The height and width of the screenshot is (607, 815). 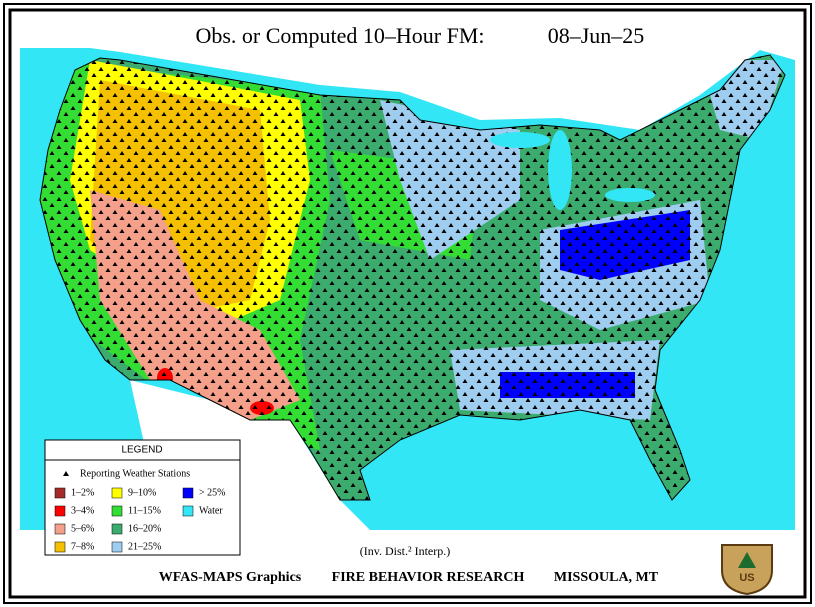 What do you see at coordinates (339, 35) in the screenshot?
I see `title: Obs. or Computed 10–Hour FM:` at bounding box center [339, 35].